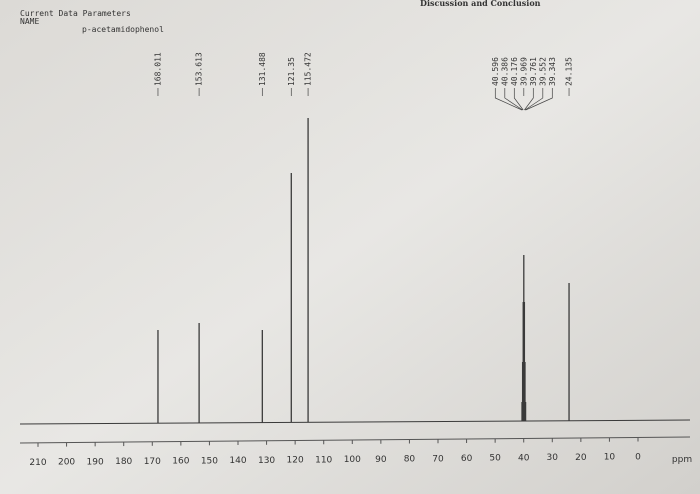 Image resolution: width=700 pixels, height=494 pixels. Describe the element at coordinates (262, 69) in the screenshot. I see `peak-label: 131.488` at that location.